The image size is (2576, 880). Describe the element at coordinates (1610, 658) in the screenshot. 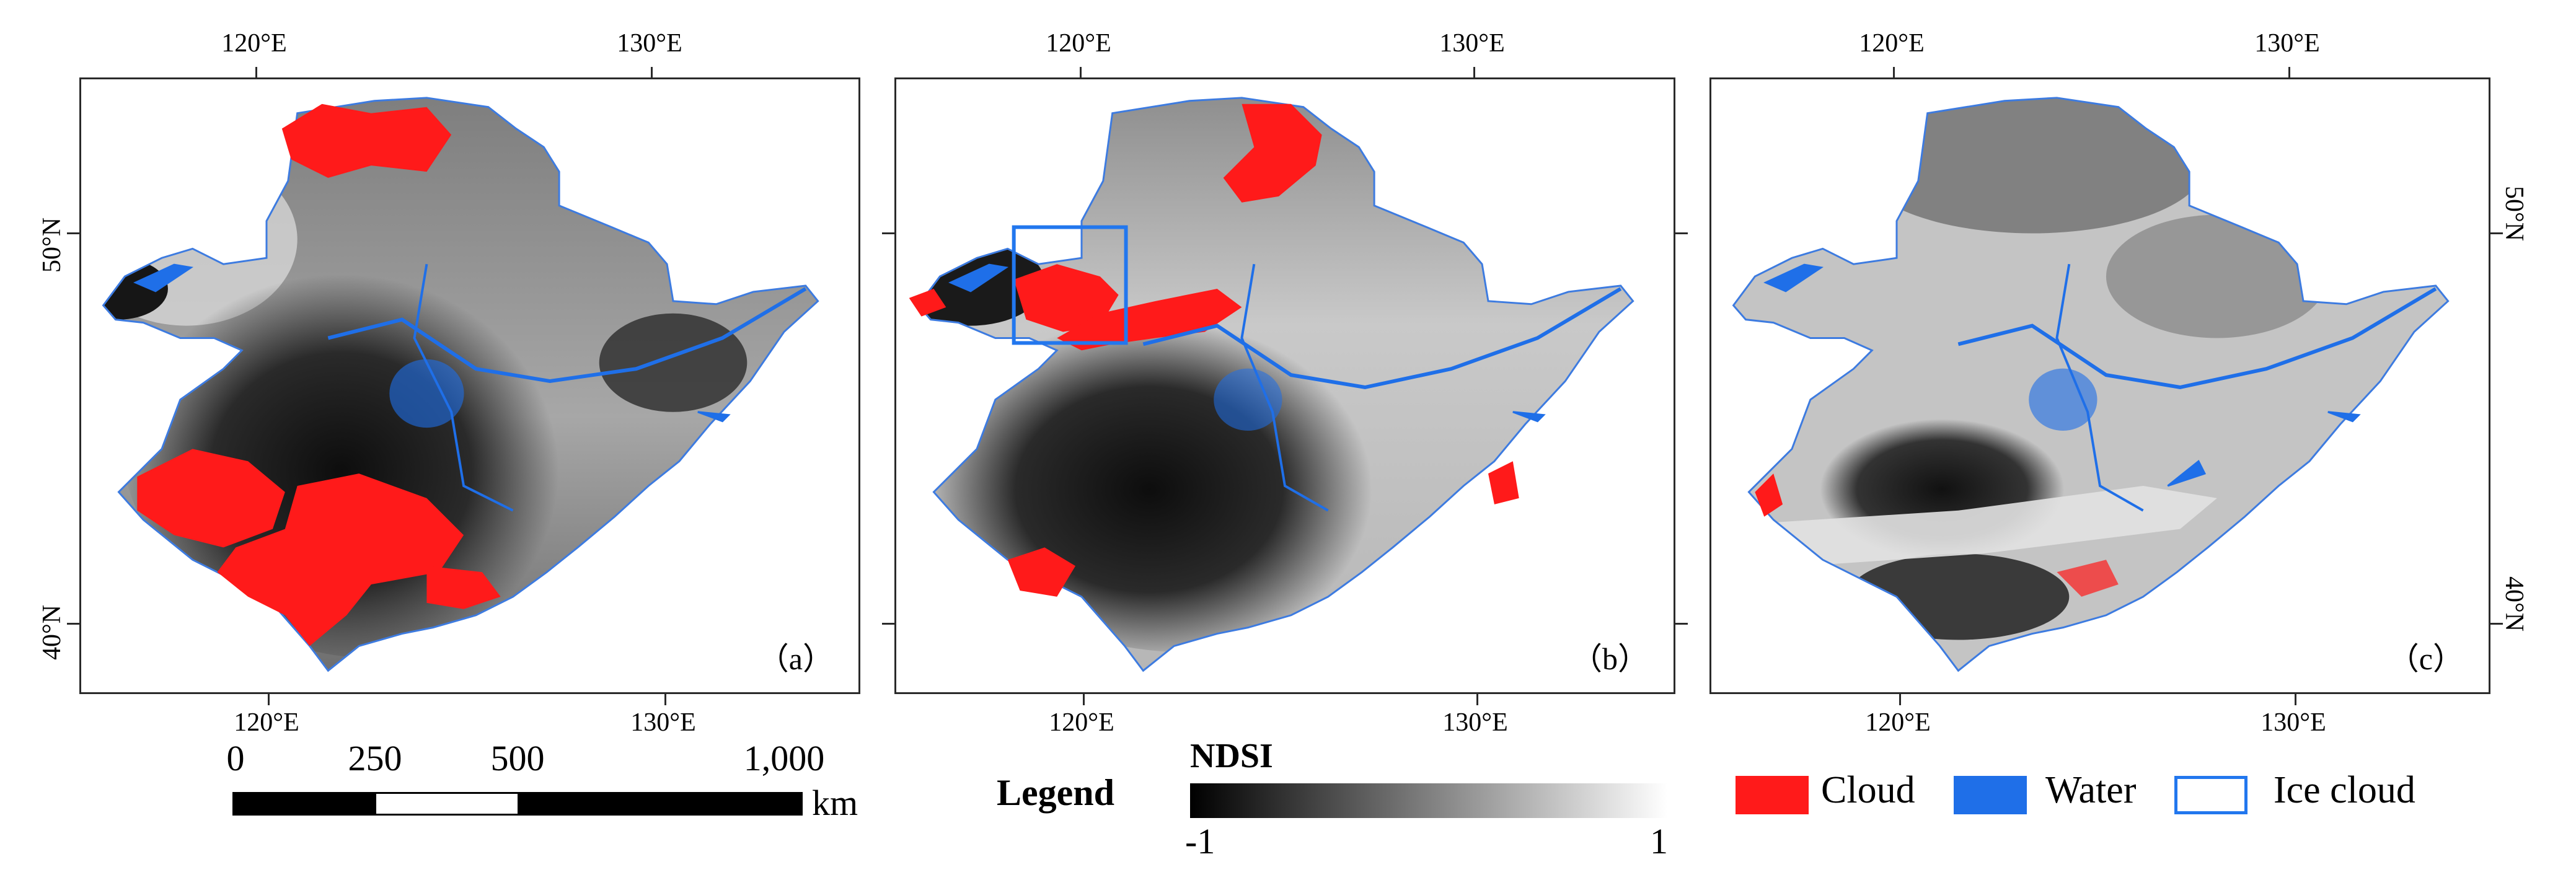

I see `panel-label-b: （b）` at that location.